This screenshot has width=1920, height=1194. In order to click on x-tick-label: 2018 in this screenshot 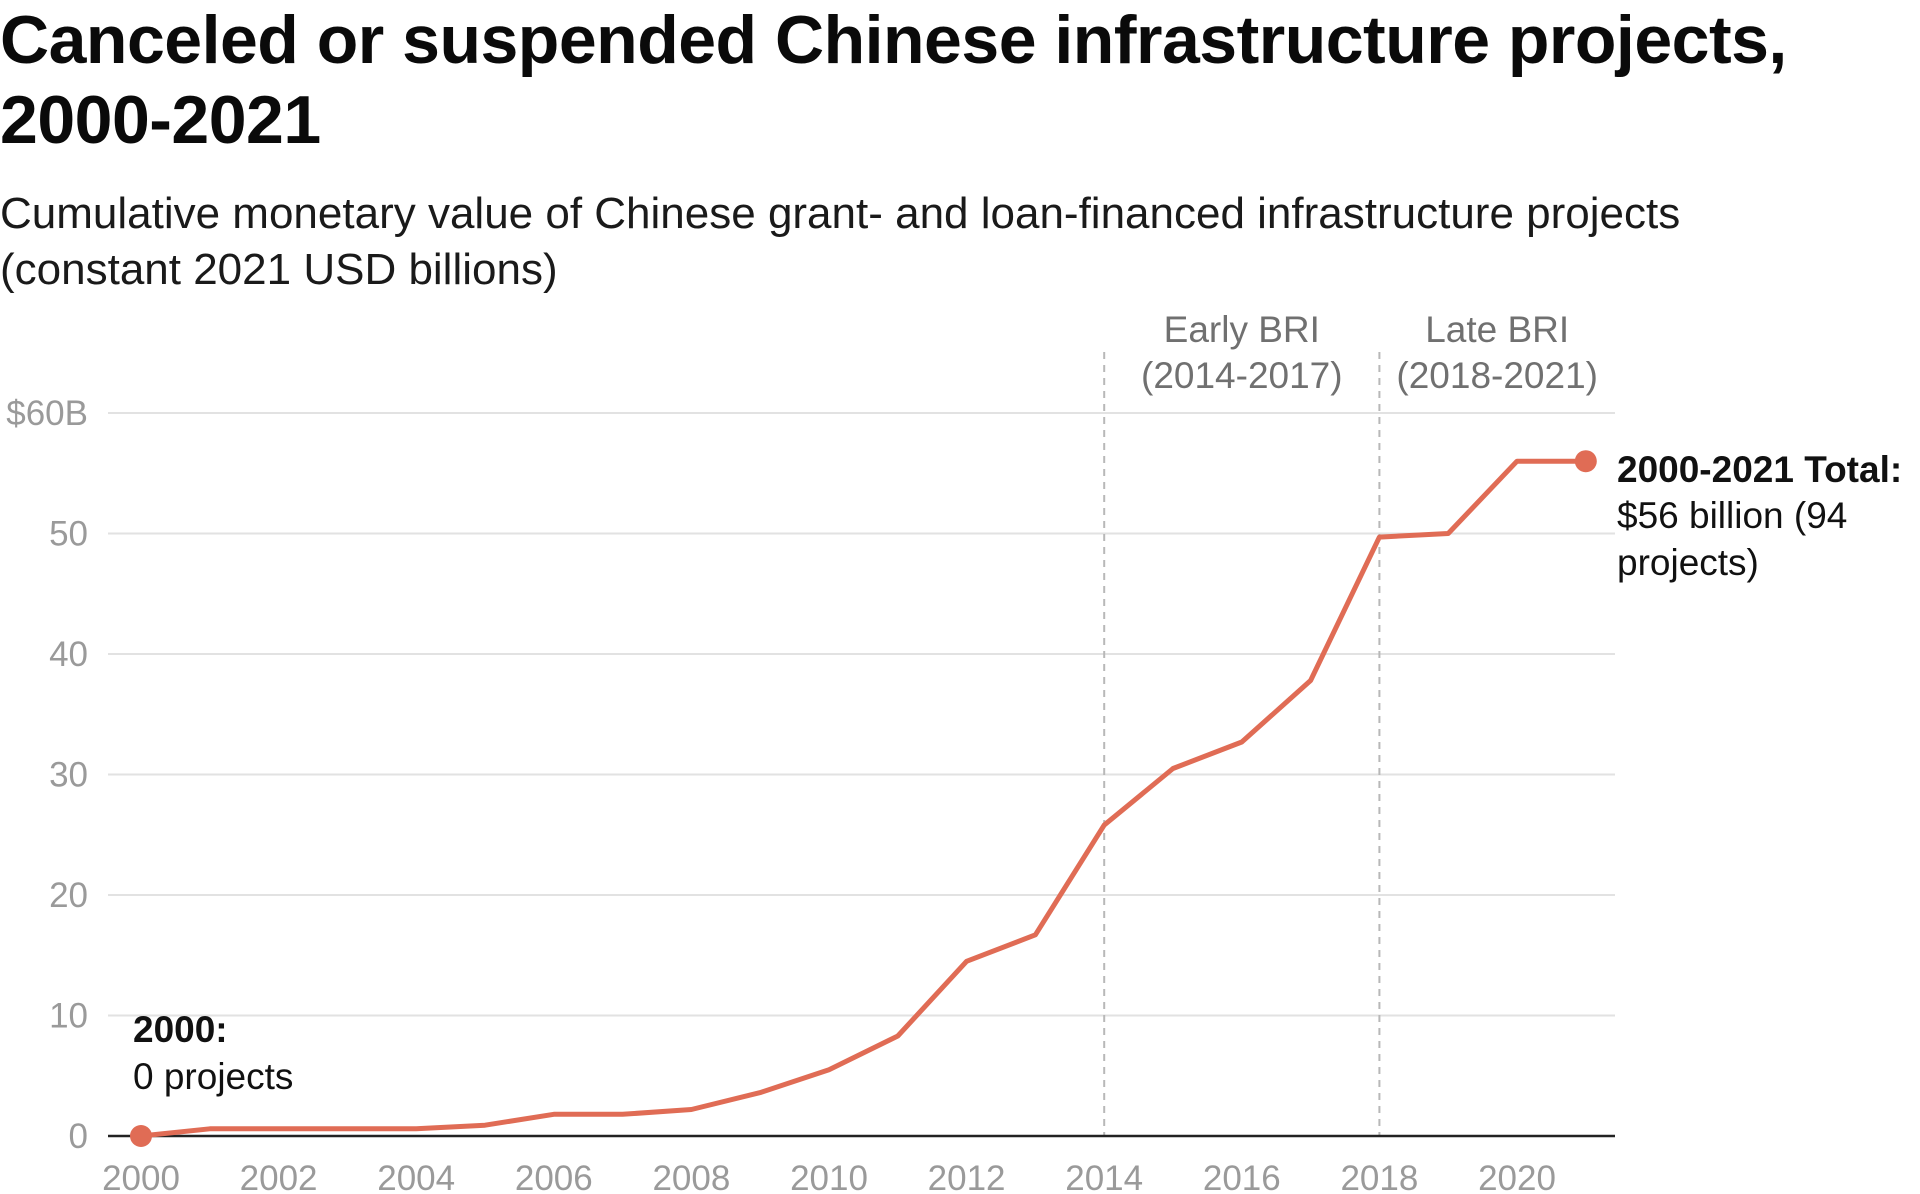, I will do `click(1379, 1176)`.